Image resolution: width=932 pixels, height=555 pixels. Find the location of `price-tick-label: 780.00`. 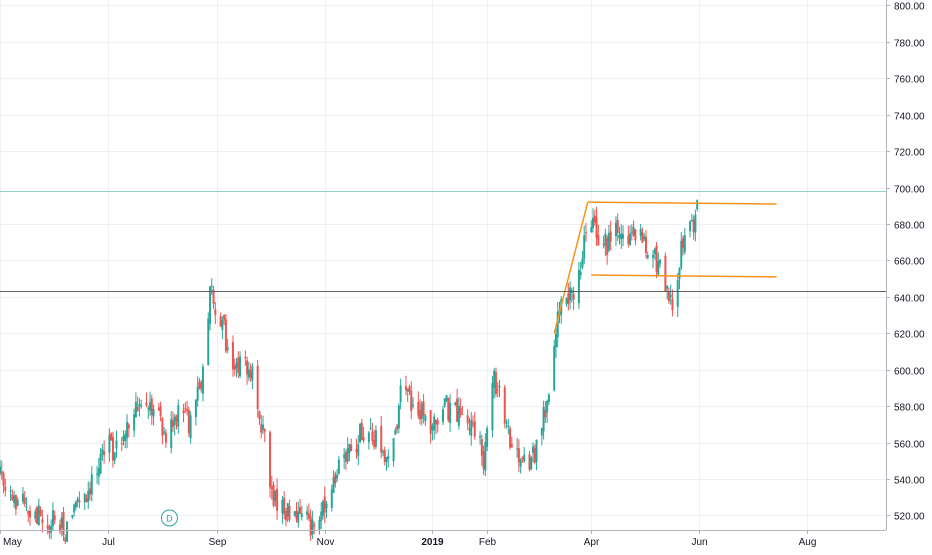

price-tick-label: 780.00 is located at coordinates (909, 44).